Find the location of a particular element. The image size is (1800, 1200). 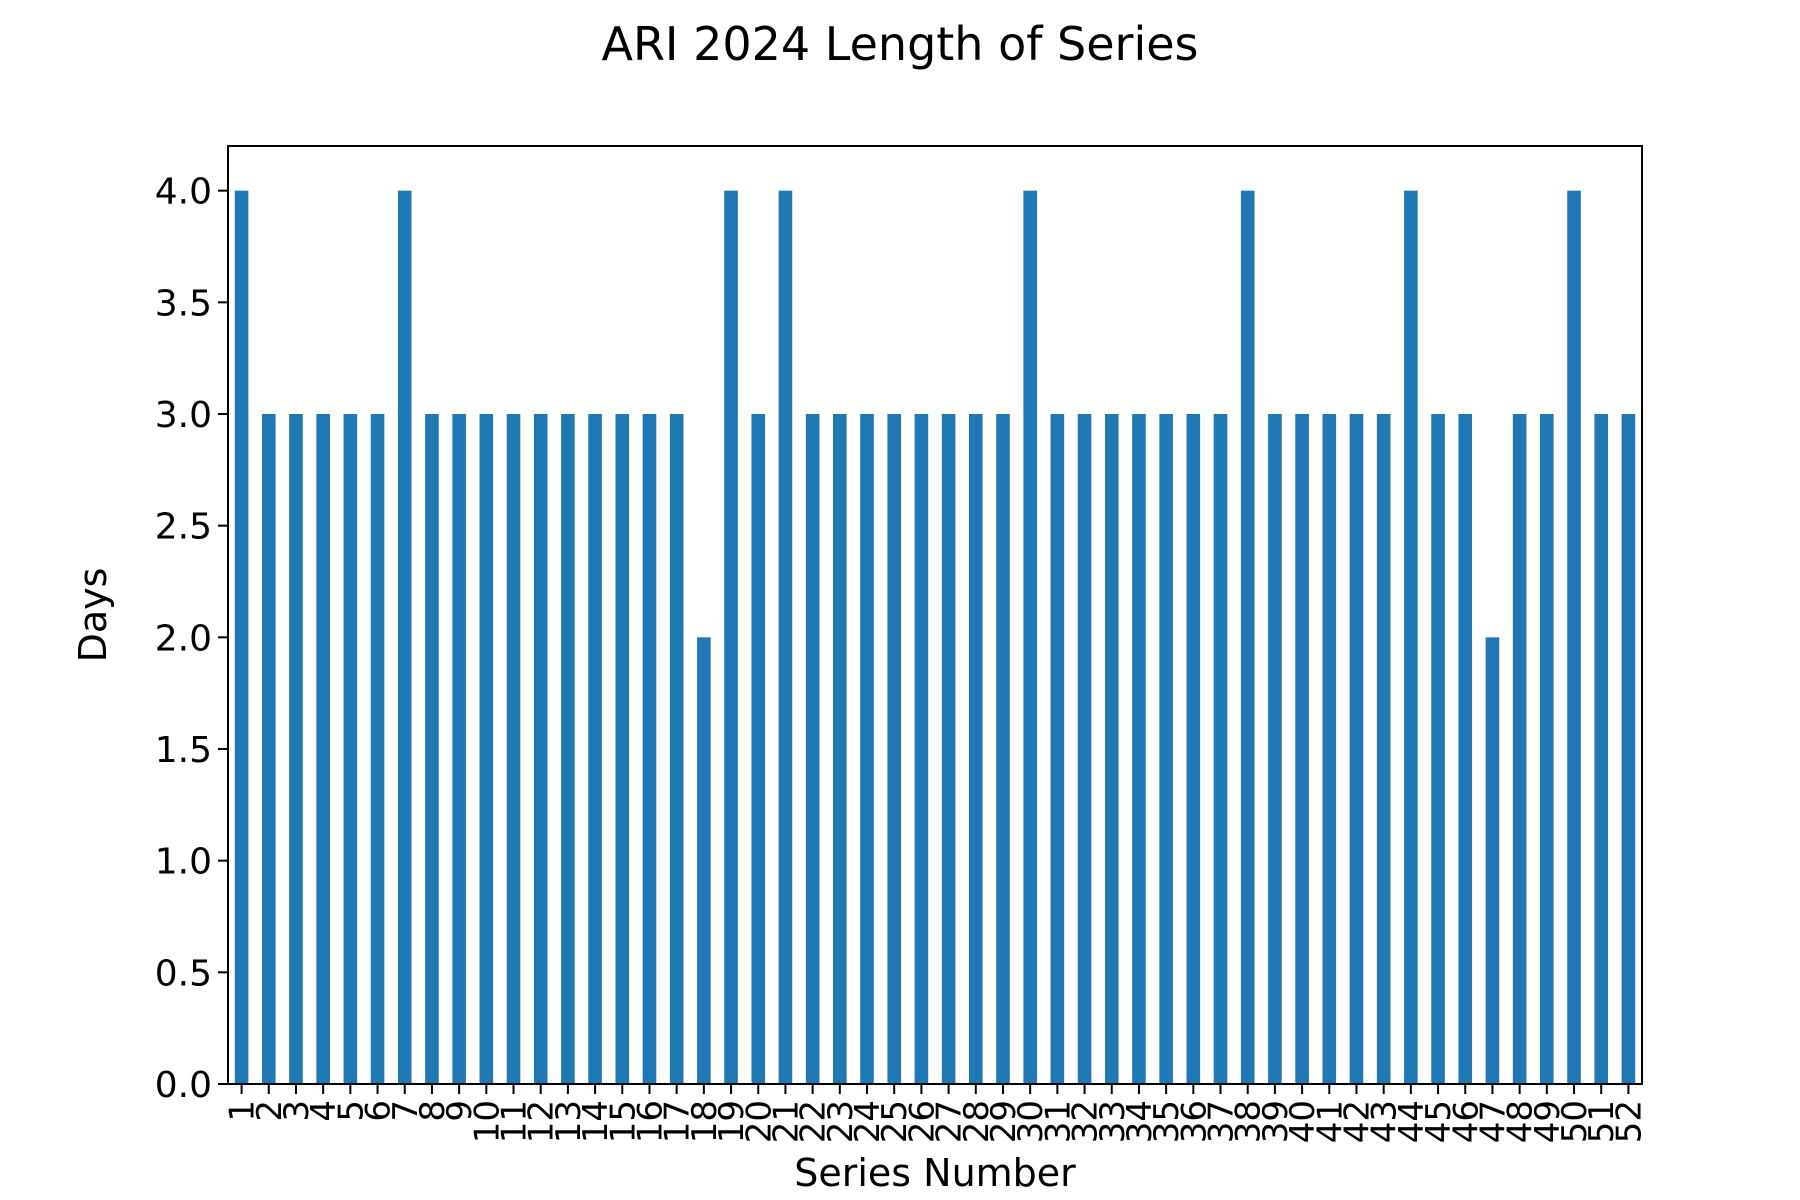

x-tick-label: 39 is located at coordinates (1276, 1121).